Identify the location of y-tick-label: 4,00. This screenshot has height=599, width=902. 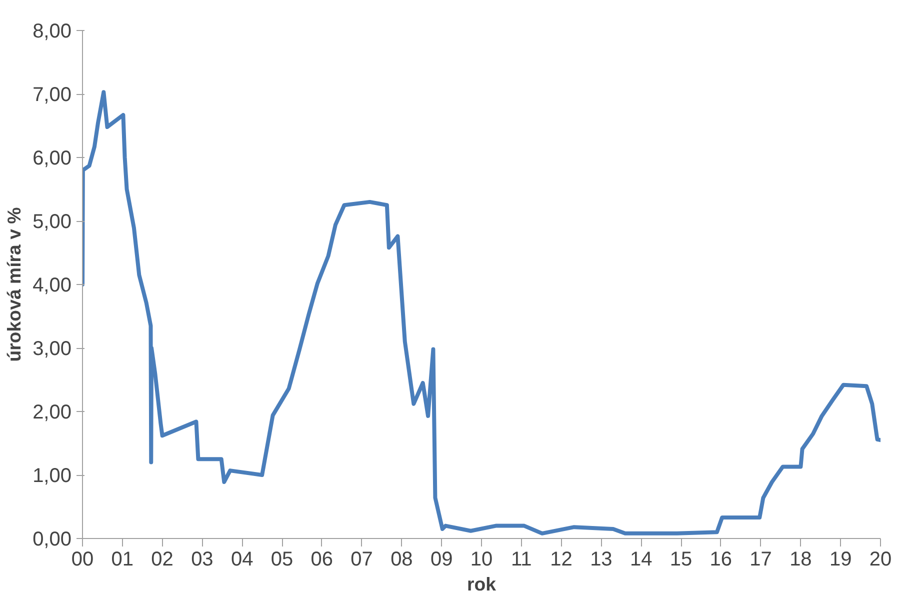
(52, 285).